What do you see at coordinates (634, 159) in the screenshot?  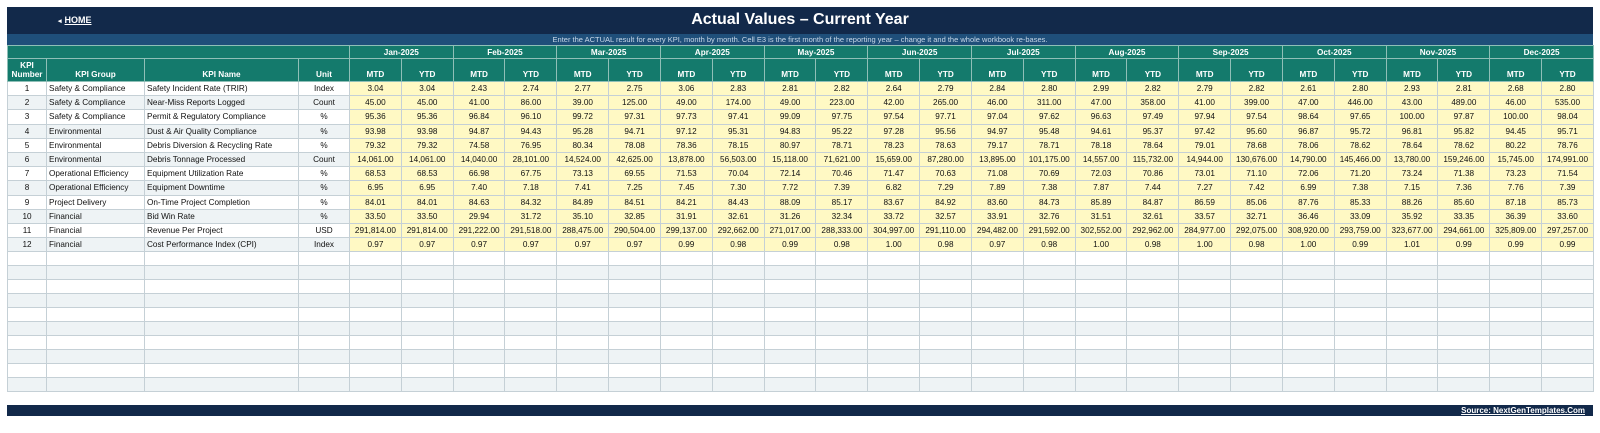 I see `ytd-value-cell: 42,625.00` at bounding box center [634, 159].